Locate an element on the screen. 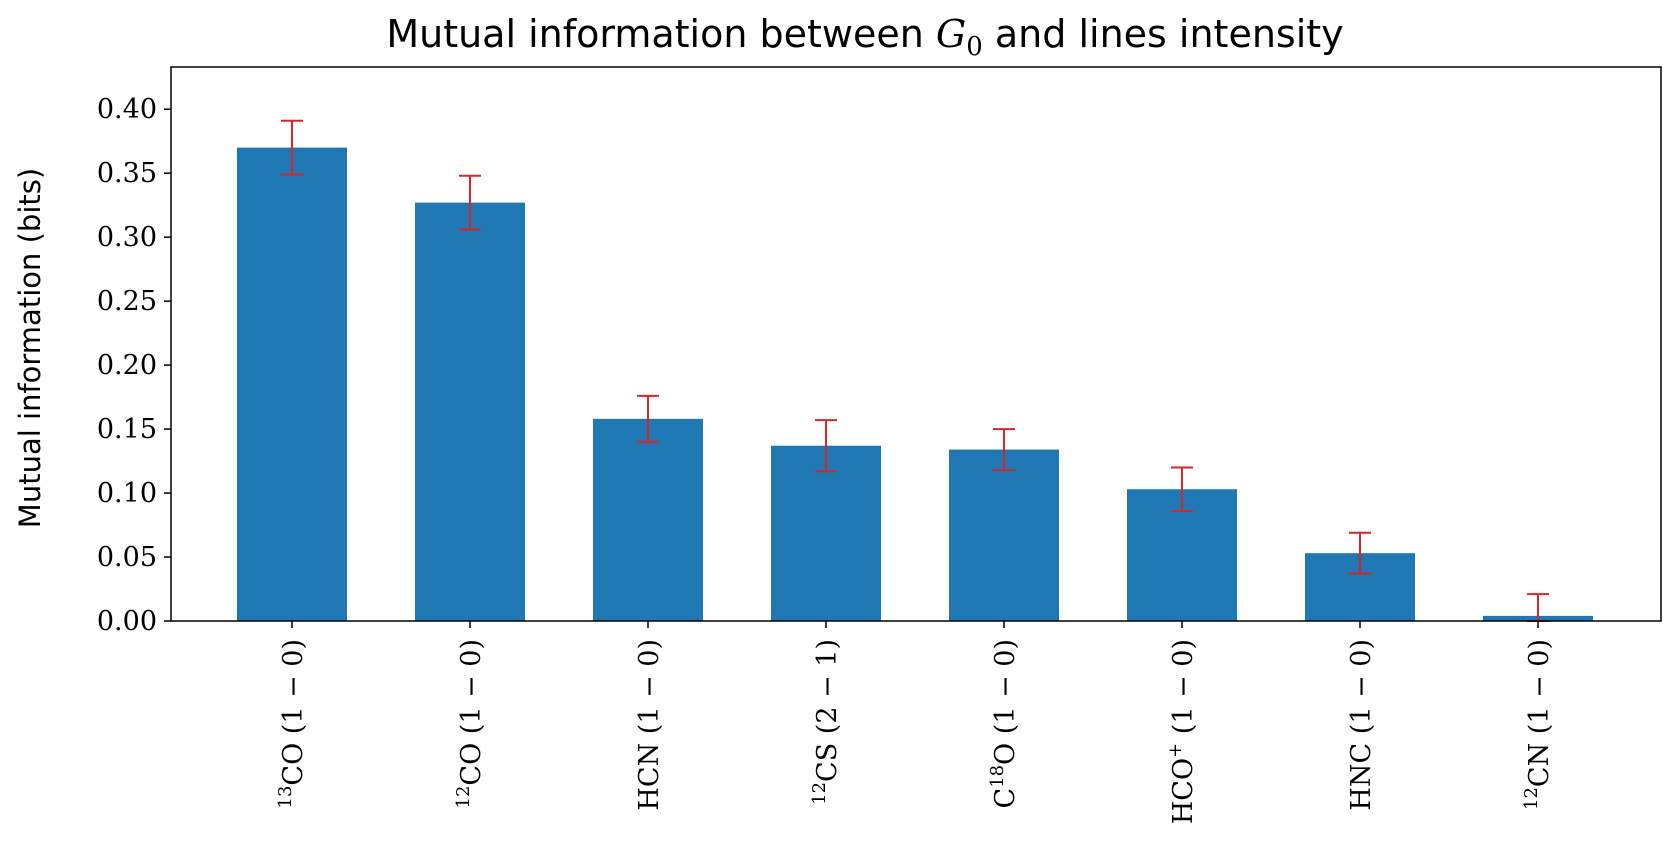 The image size is (1673, 847). chart-title-suffix: and lines intensity is located at coordinates (1163, 34).